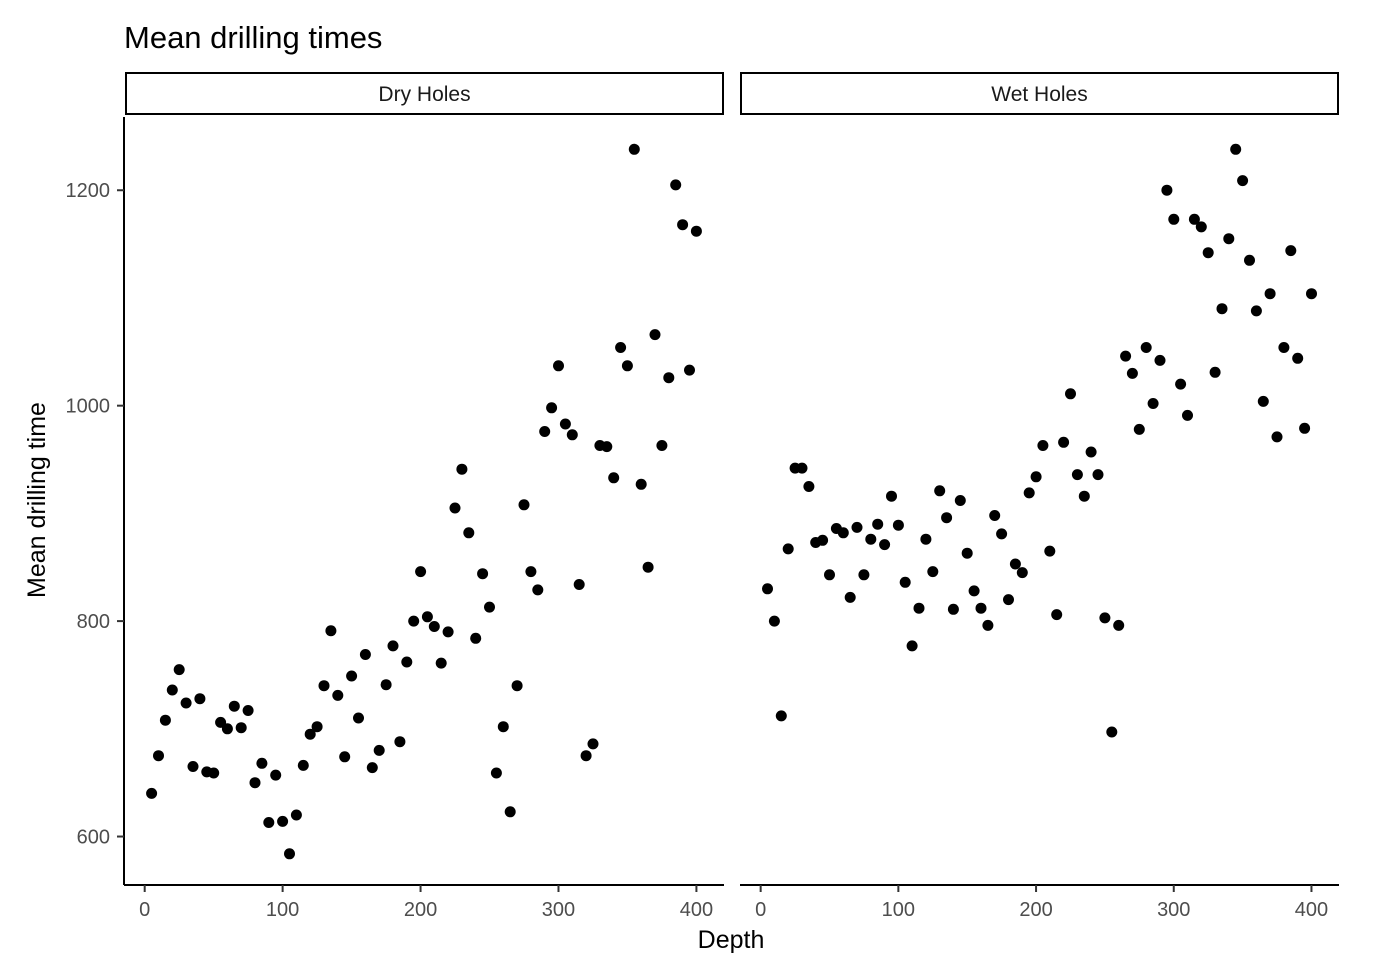 The image size is (1380, 976). What do you see at coordinates (88, 407) in the screenshot?
I see `y-tick-label: 1000` at bounding box center [88, 407].